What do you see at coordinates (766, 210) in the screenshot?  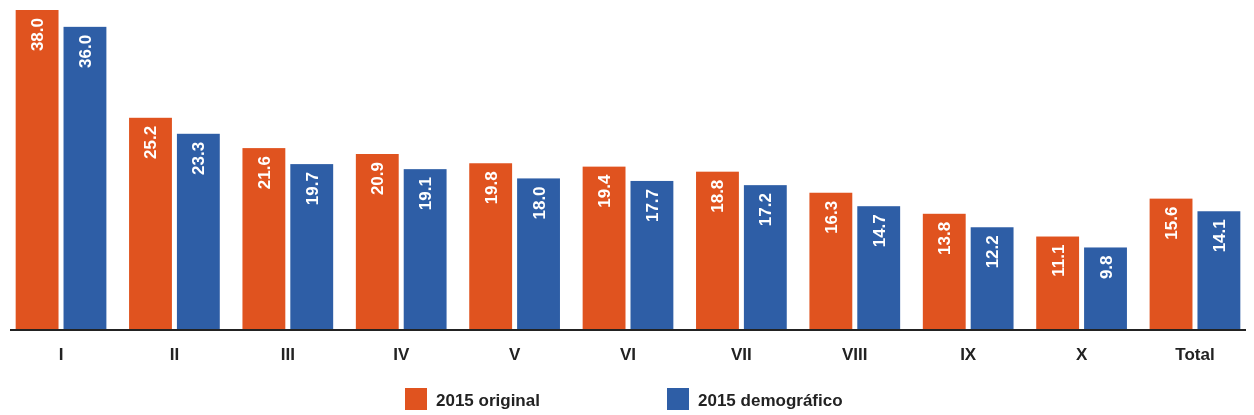 I see `data-label: 17.2` at bounding box center [766, 210].